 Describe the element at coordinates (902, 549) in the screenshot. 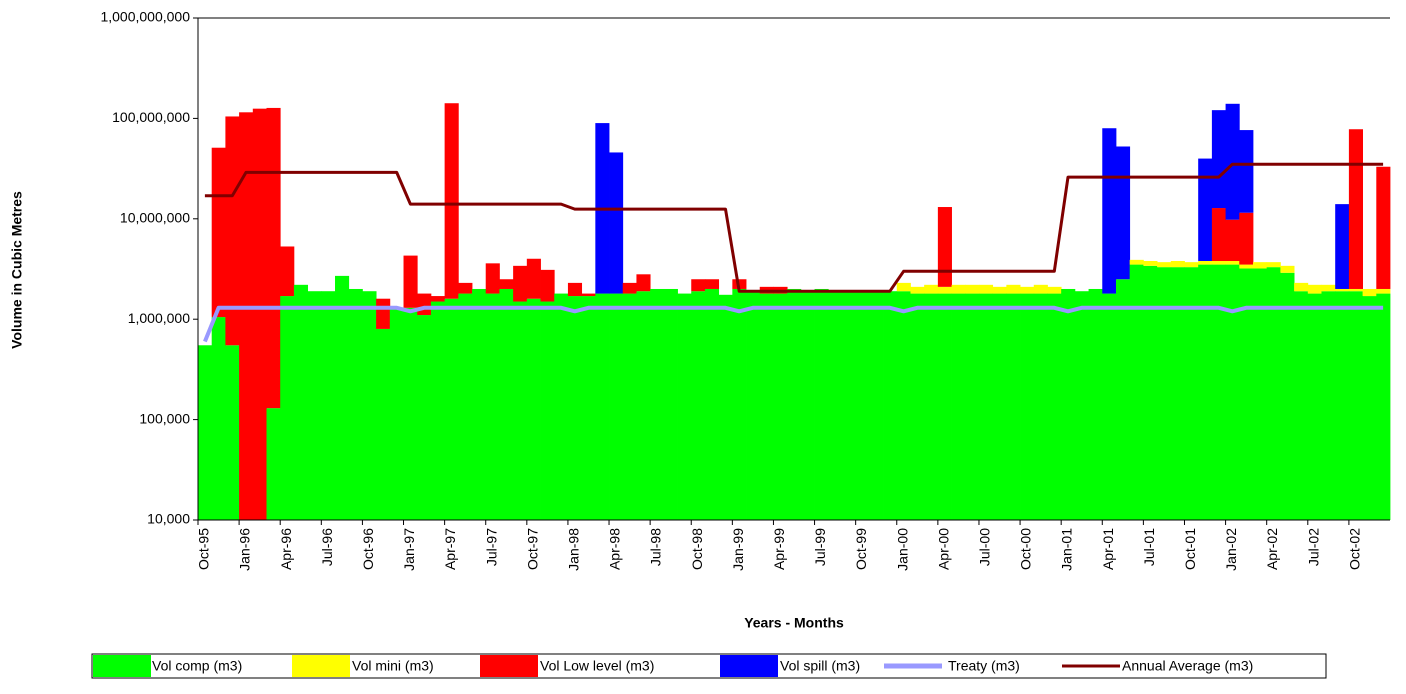

I see `x-tick-label: Jan-00` at that location.